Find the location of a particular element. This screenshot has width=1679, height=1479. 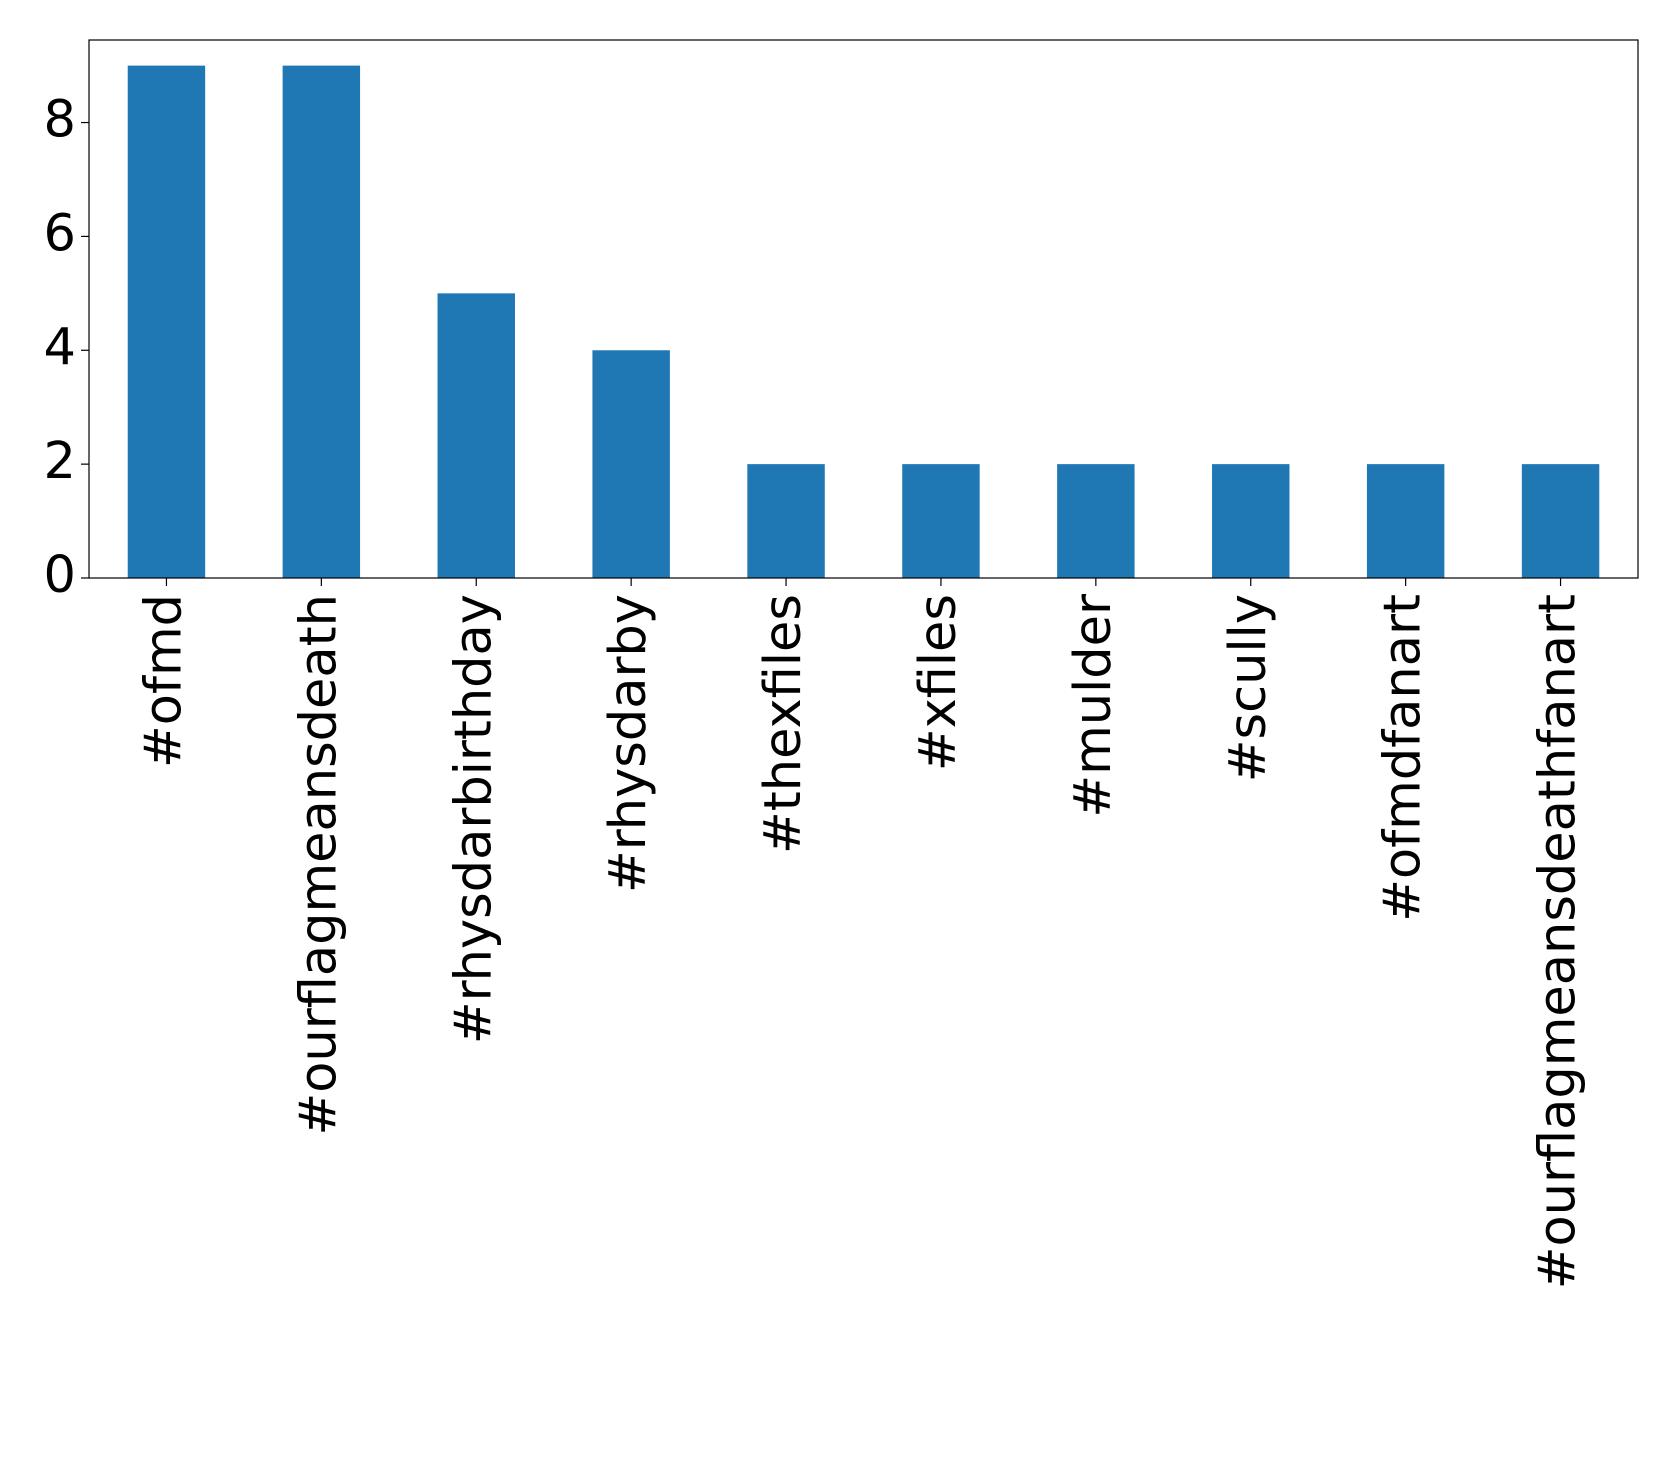

y-tick-label: 8 is located at coordinates (60, 120).